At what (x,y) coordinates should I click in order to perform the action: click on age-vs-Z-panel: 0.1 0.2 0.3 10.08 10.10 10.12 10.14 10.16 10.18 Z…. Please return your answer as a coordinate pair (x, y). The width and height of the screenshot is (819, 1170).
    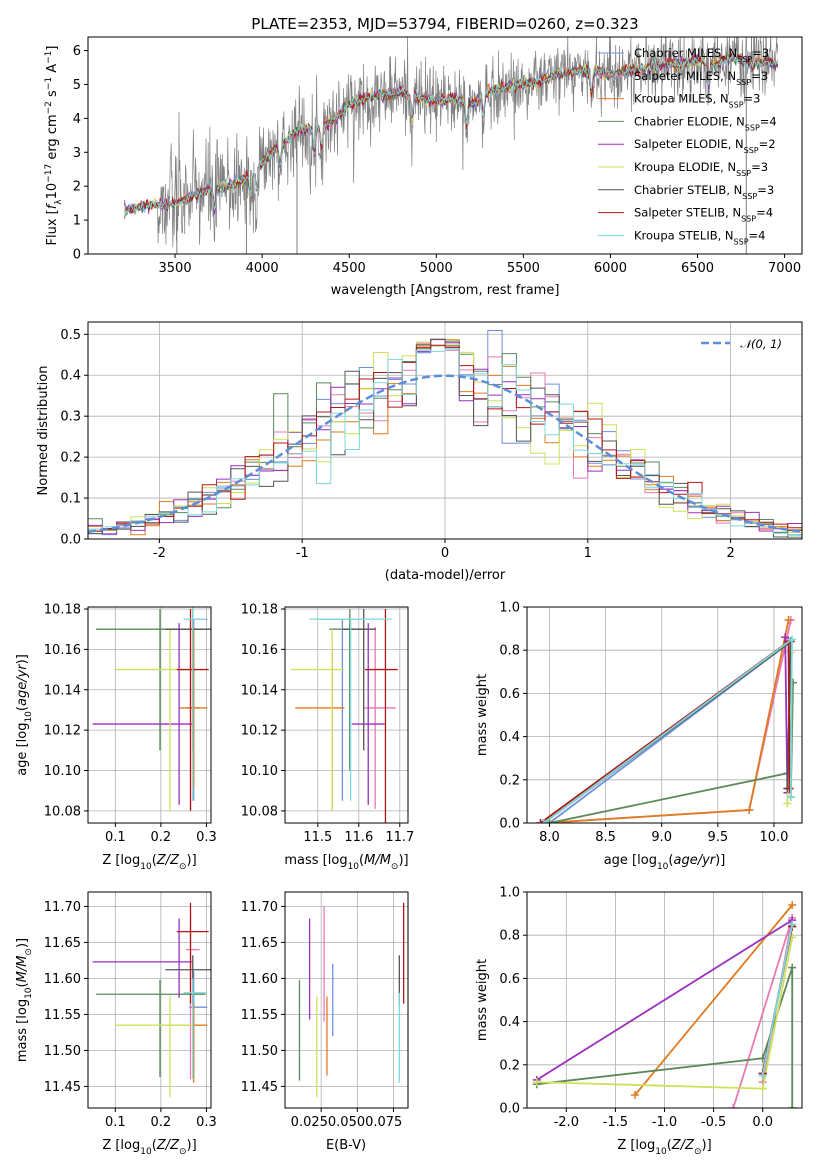
    Looking at the image, I should click on (116, 737).